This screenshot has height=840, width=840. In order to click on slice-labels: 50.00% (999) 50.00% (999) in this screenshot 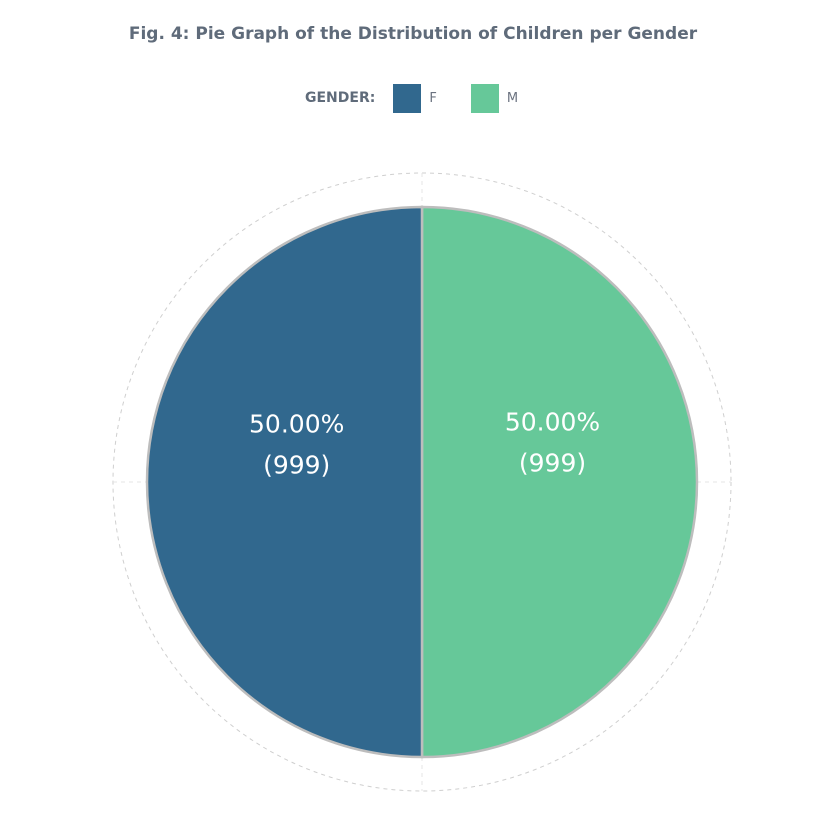, I will do `click(424, 444)`.